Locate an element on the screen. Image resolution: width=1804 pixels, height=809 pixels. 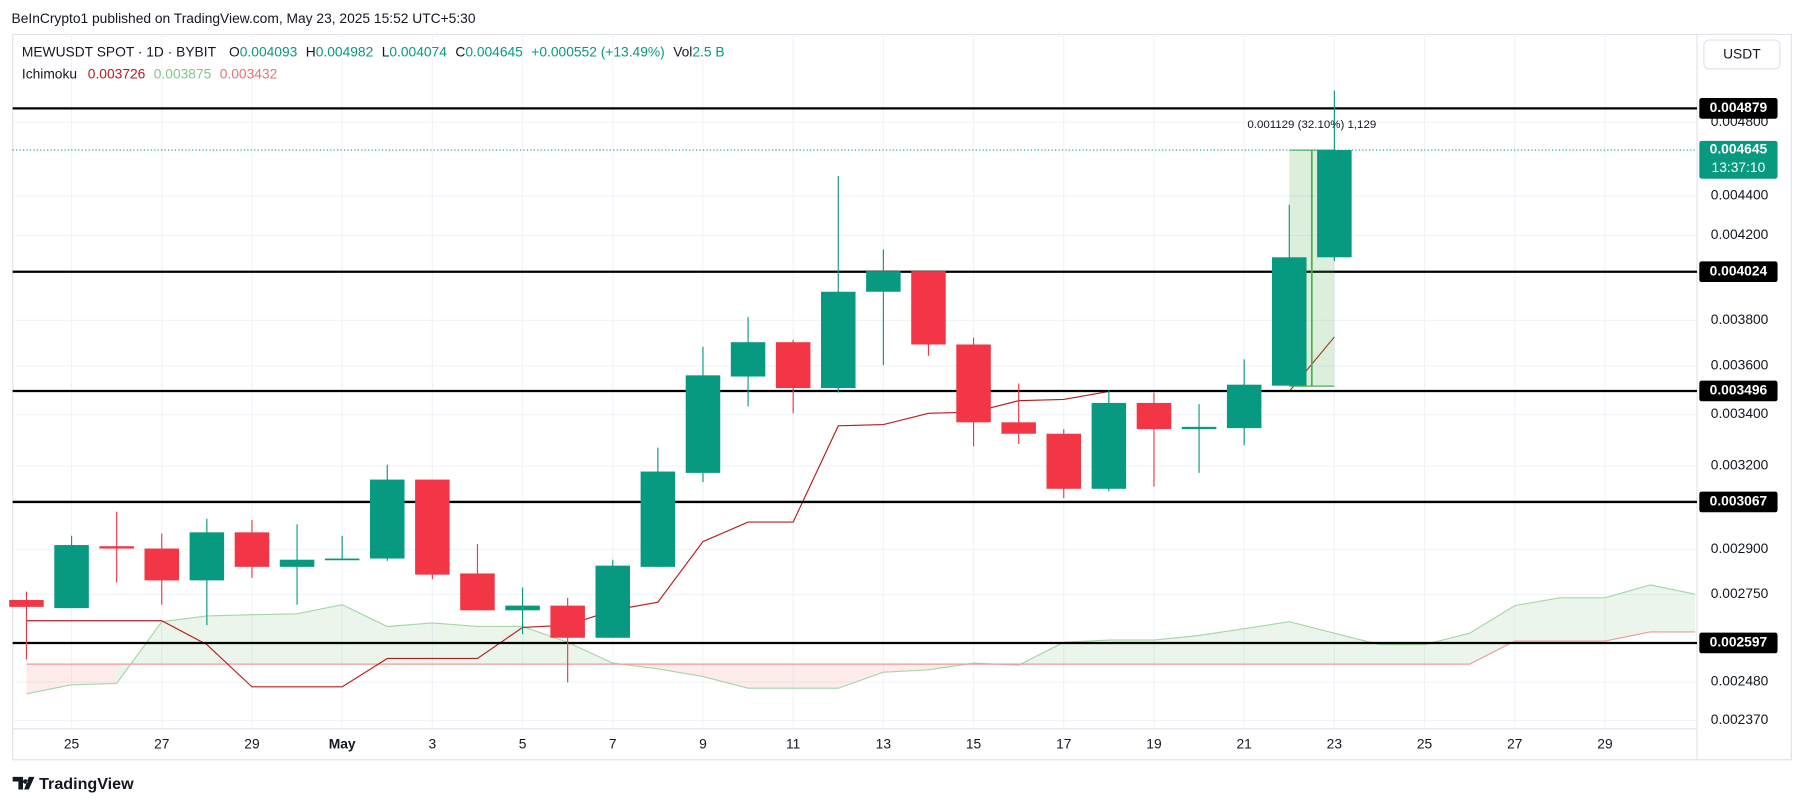
high-value: 0.004982 is located at coordinates (345, 51).